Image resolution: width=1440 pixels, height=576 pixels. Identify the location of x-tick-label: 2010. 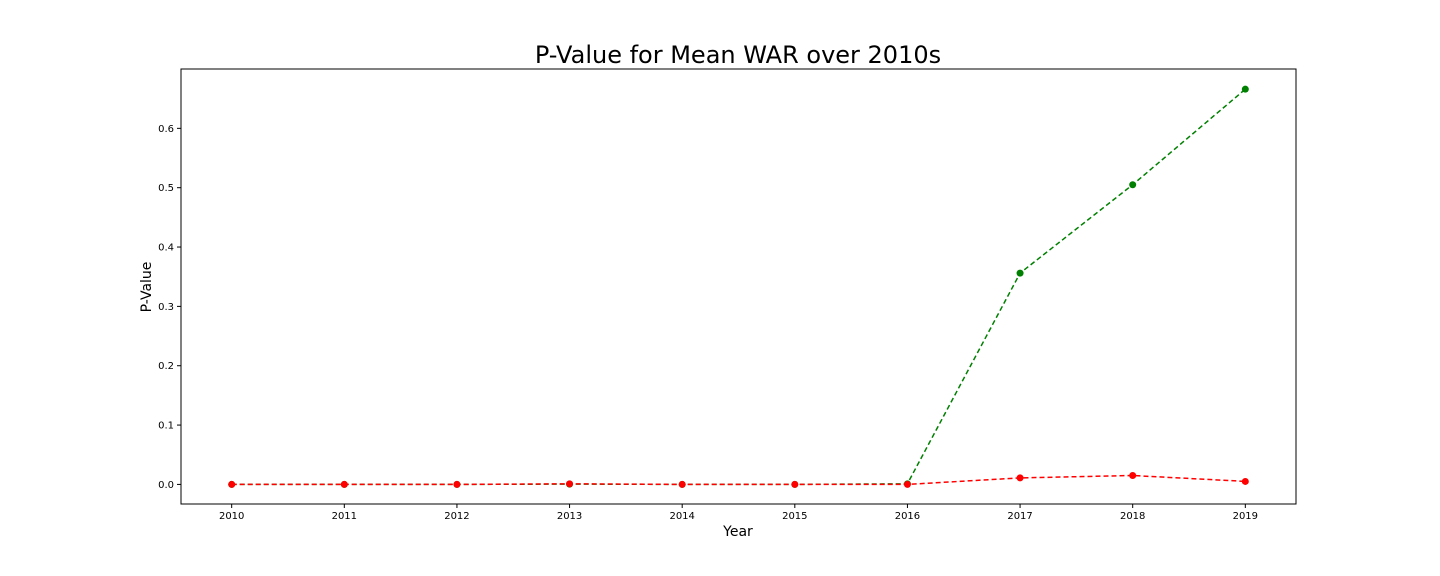
(231, 516).